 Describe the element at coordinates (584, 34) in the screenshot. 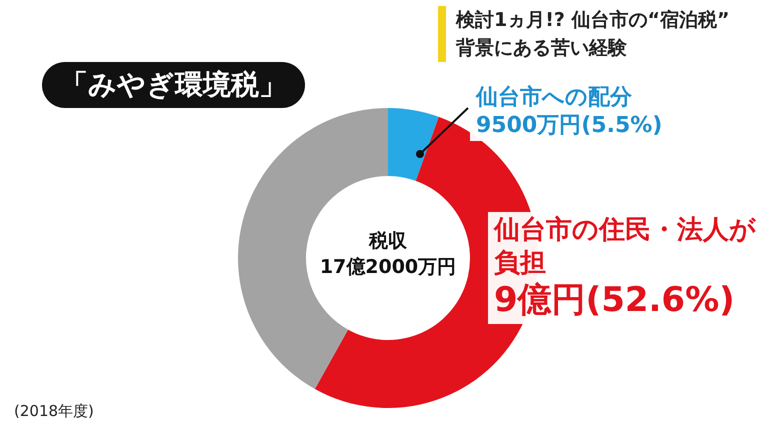

I see `chart-subtitle: 検討1ヵ月!? 仙台市の“宿泊税” 背景にある苦い経験` at that location.